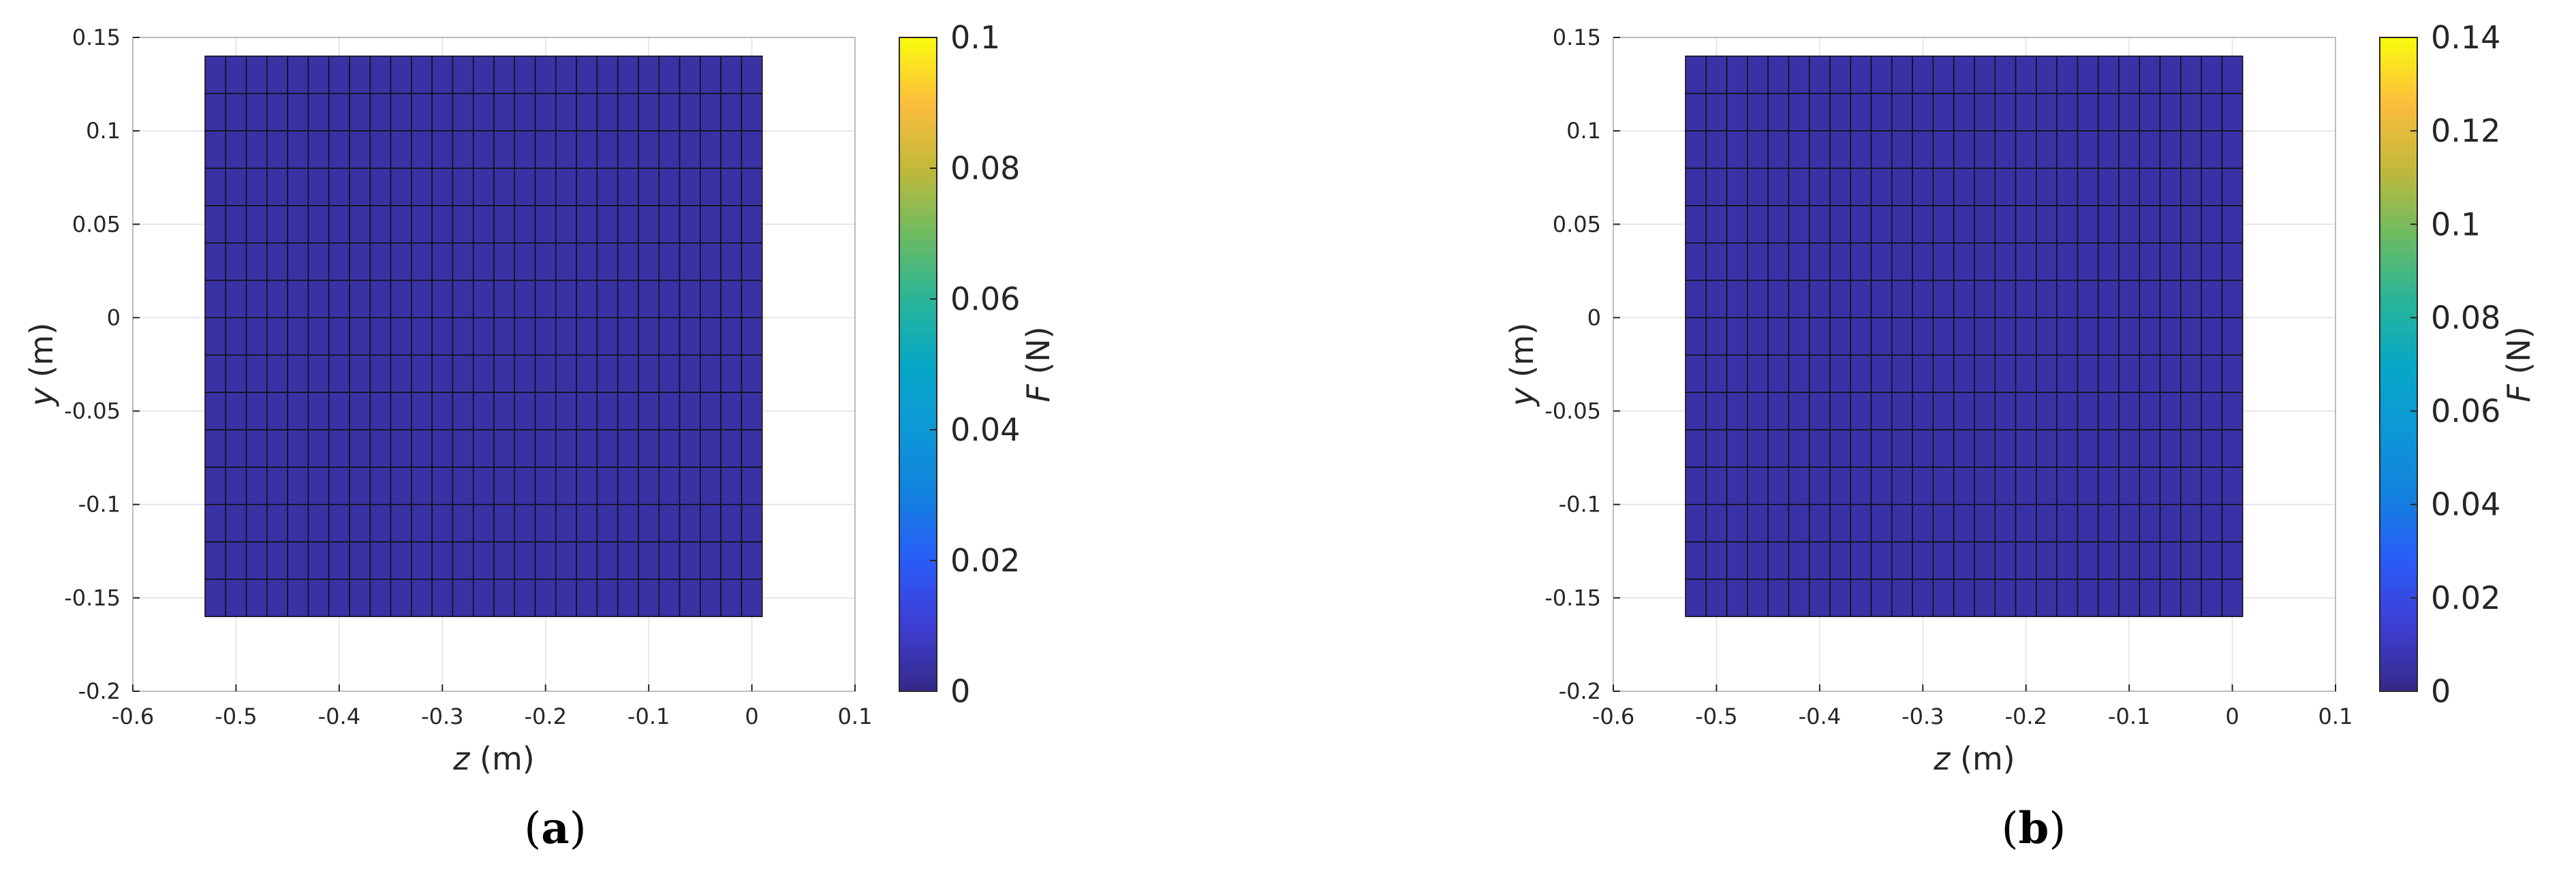  I want to click on x-tick-label: -0.1, so click(648, 716).